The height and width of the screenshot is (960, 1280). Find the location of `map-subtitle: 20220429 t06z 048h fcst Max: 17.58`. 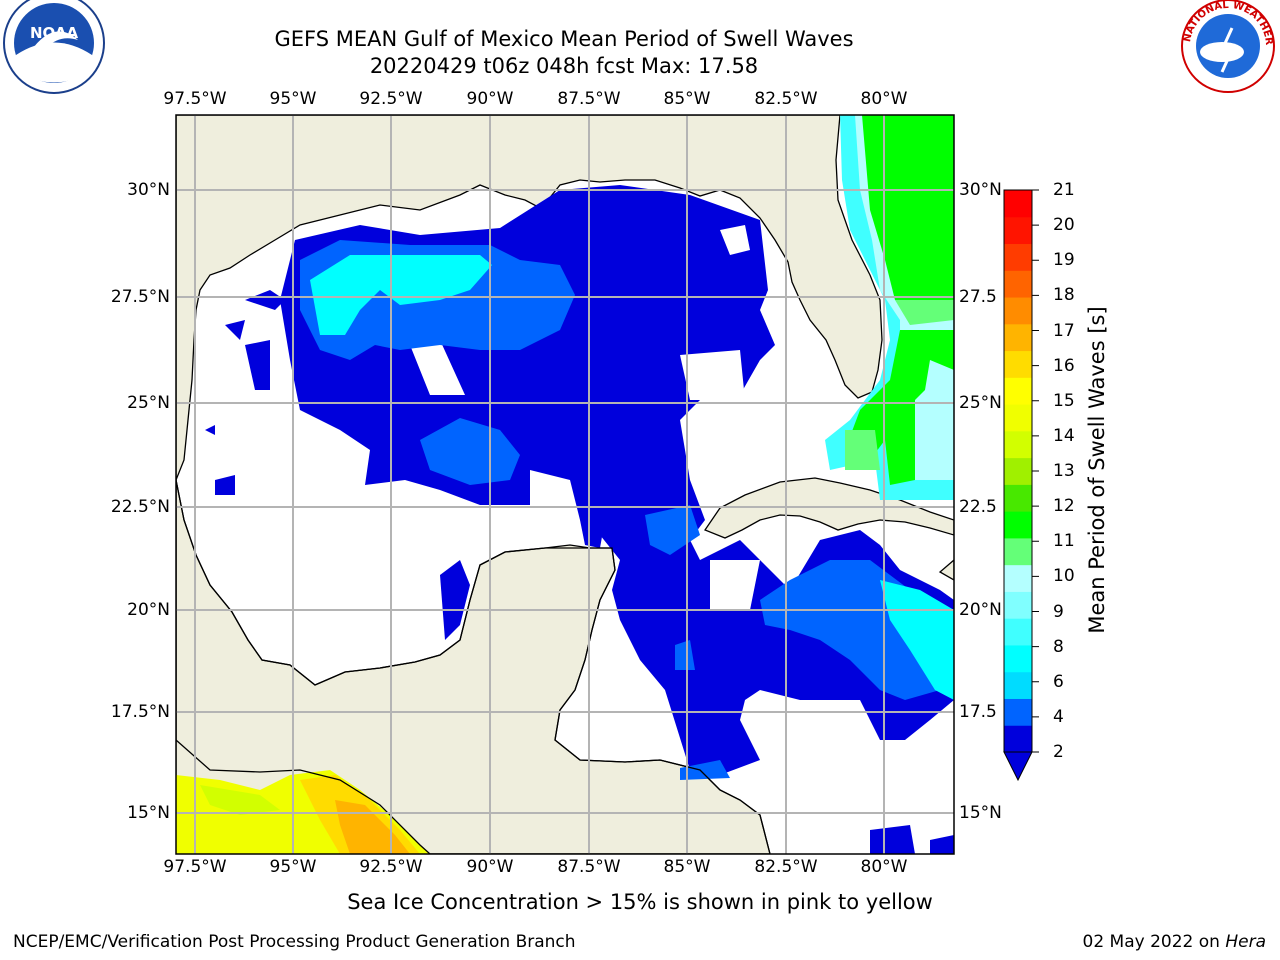

map-subtitle: 20220429 t06z 048h fcst Max: 17.58 is located at coordinates (564, 66).